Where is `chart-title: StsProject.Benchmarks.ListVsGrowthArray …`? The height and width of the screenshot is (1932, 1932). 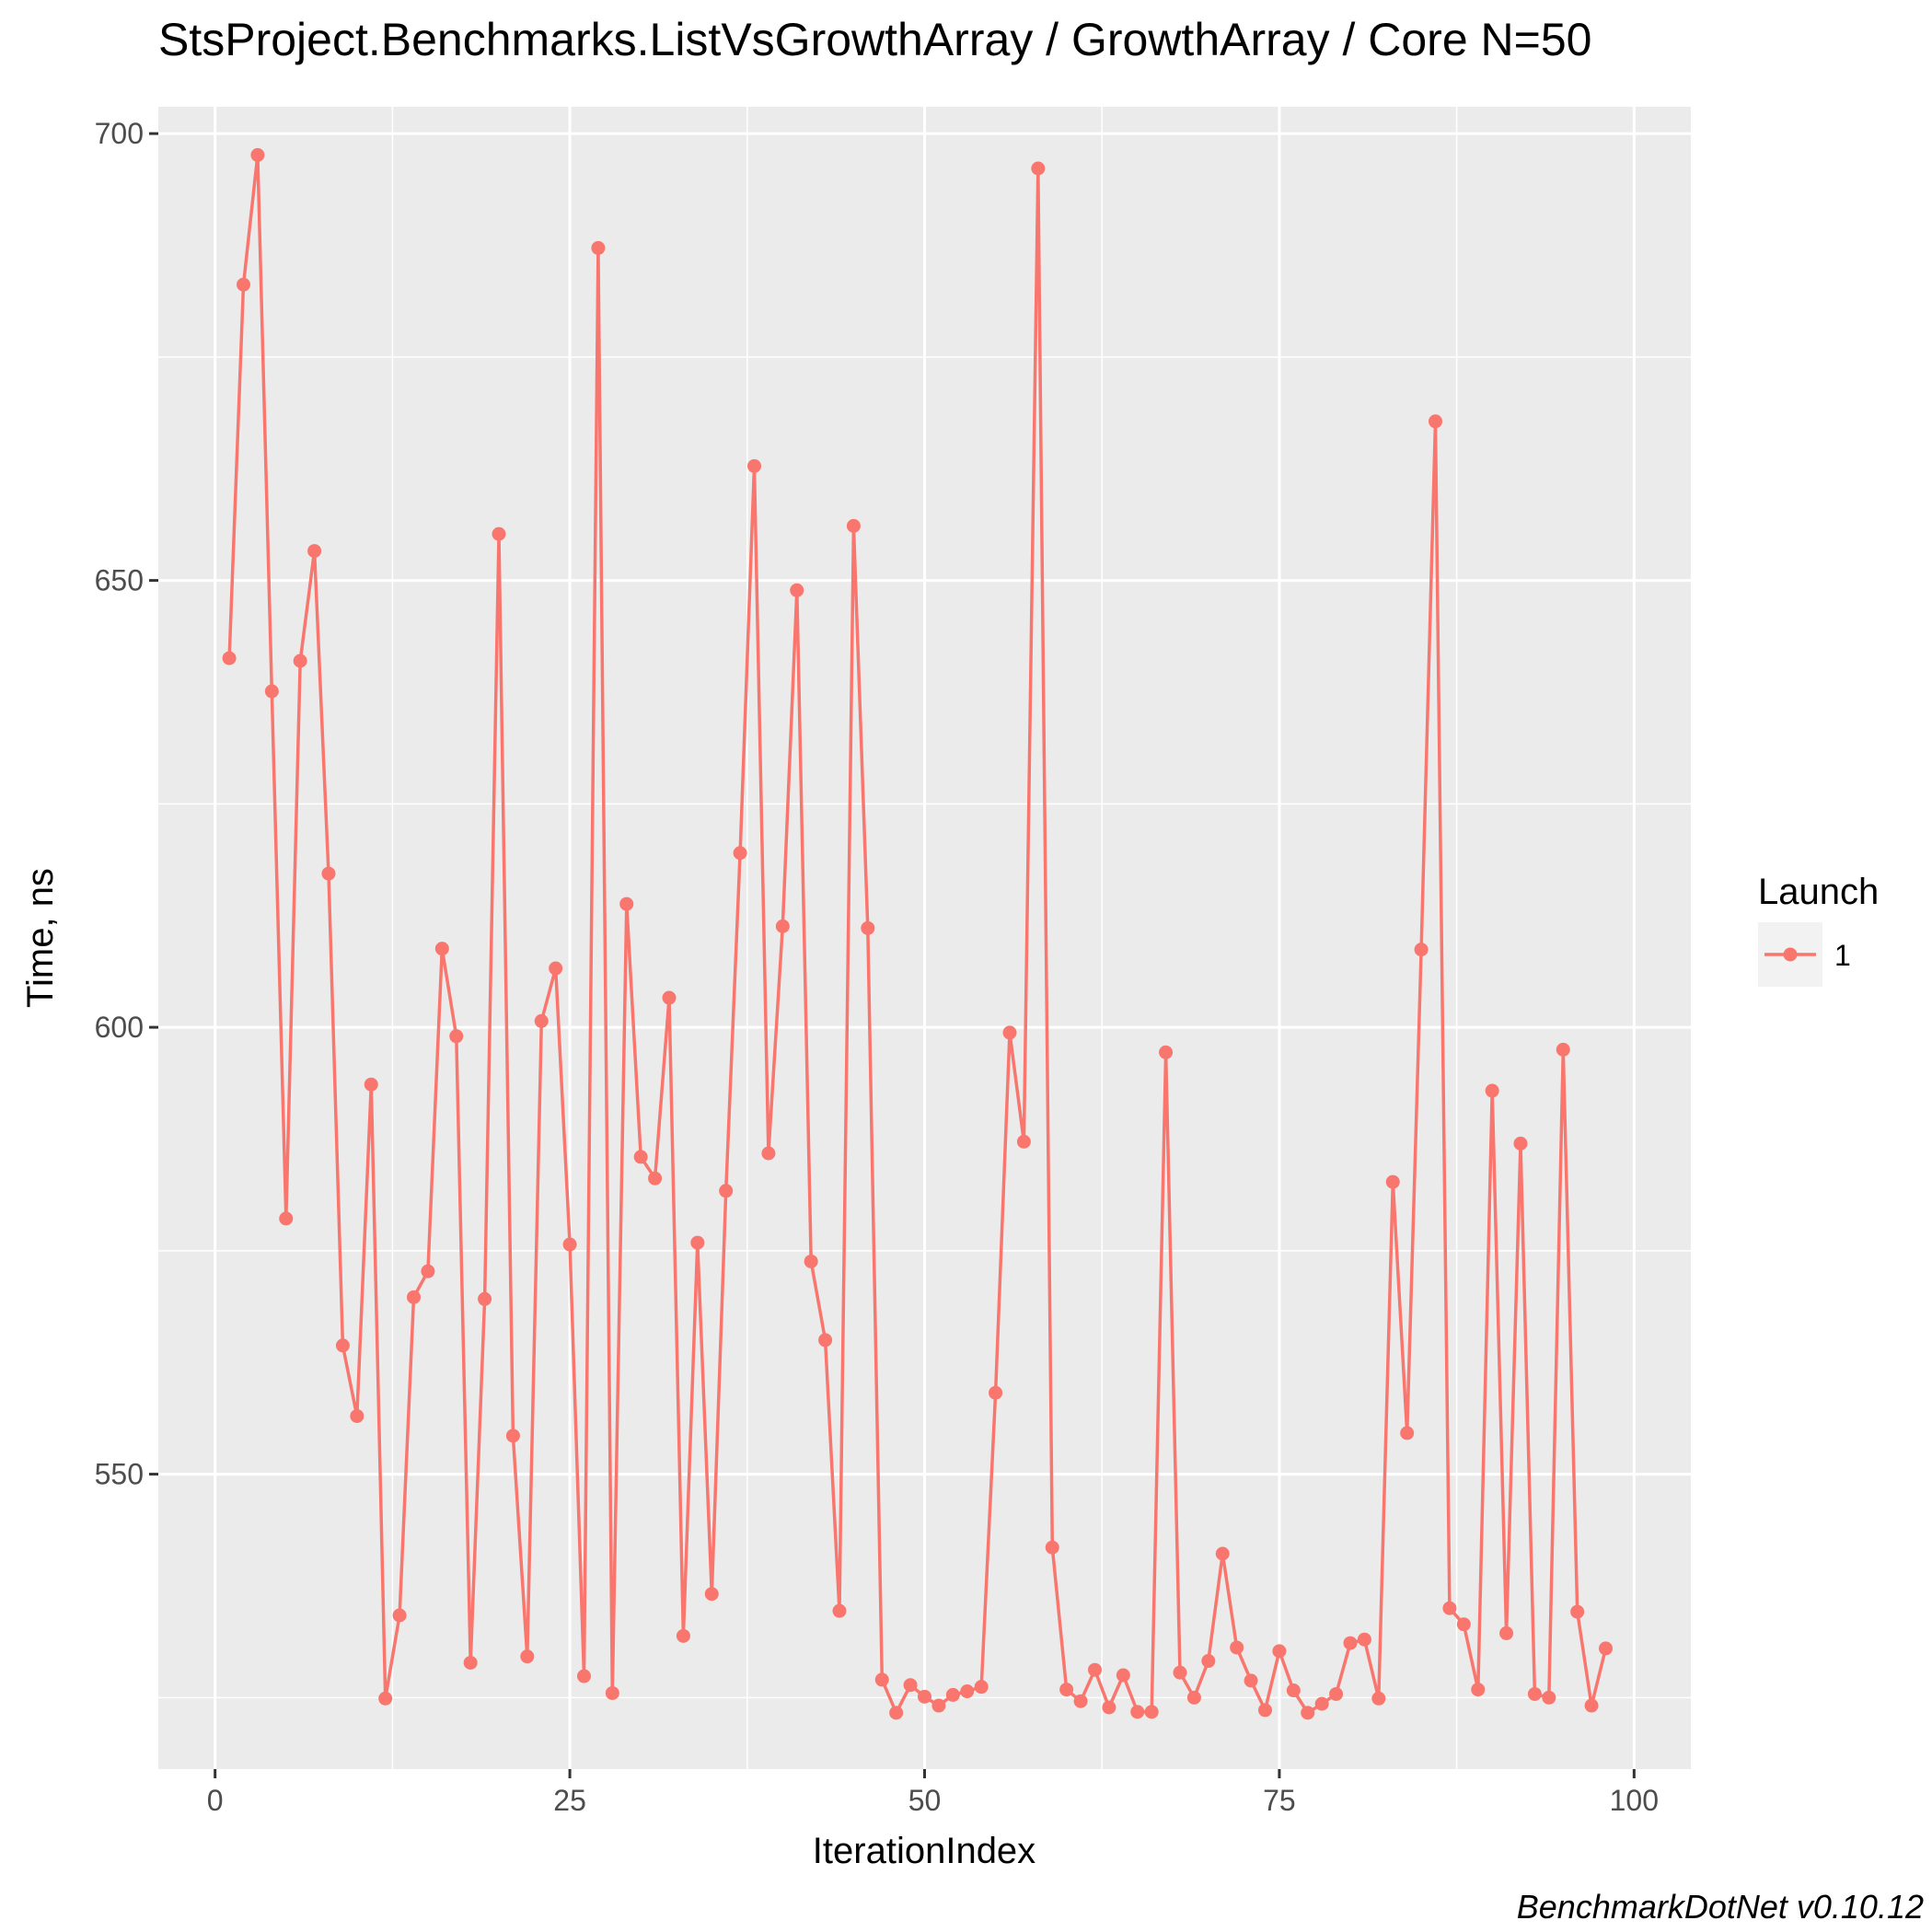 chart-title: StsProject.Benchmarks.ListVsGrowthArray … is located at coordinates (875, 40).